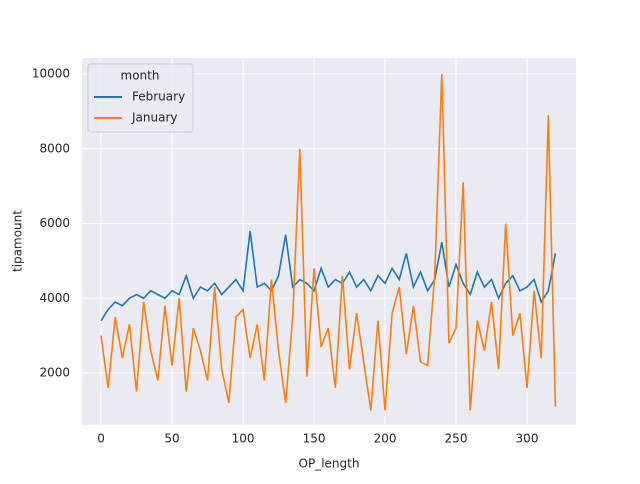  I want to click on legend-title: month, so click(140, 76).